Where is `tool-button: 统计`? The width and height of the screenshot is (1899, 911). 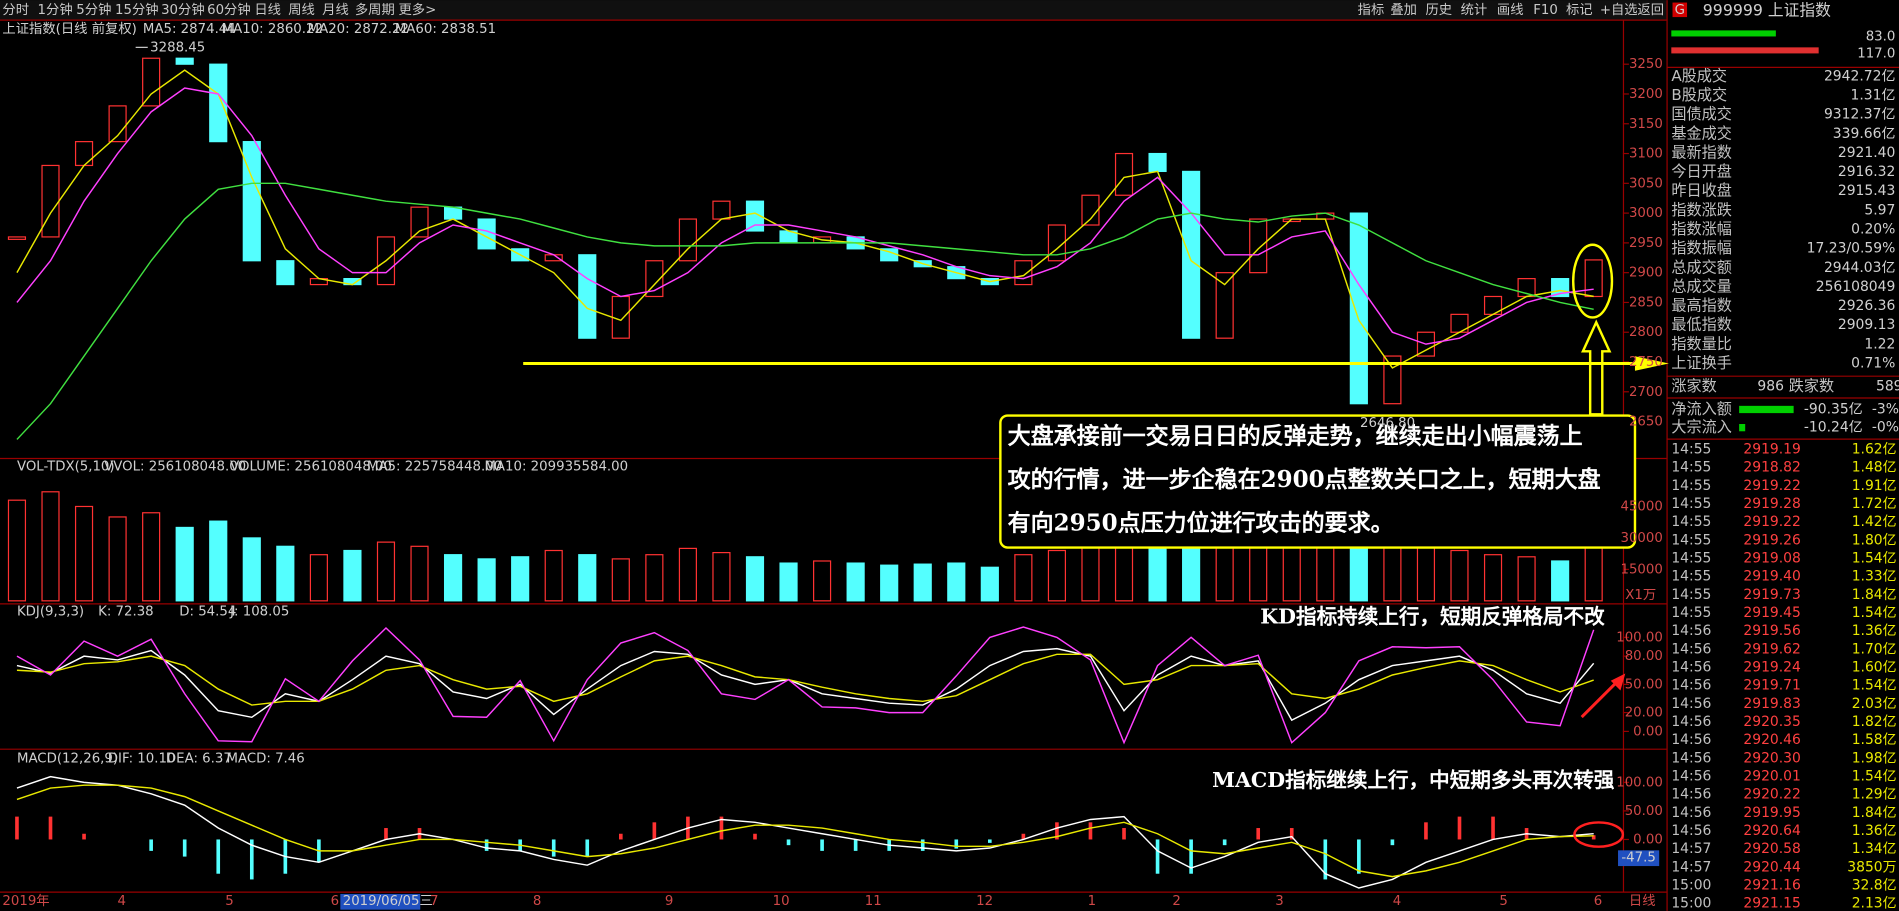 tool-button: 统计 is located at coordinates (1474, 10).